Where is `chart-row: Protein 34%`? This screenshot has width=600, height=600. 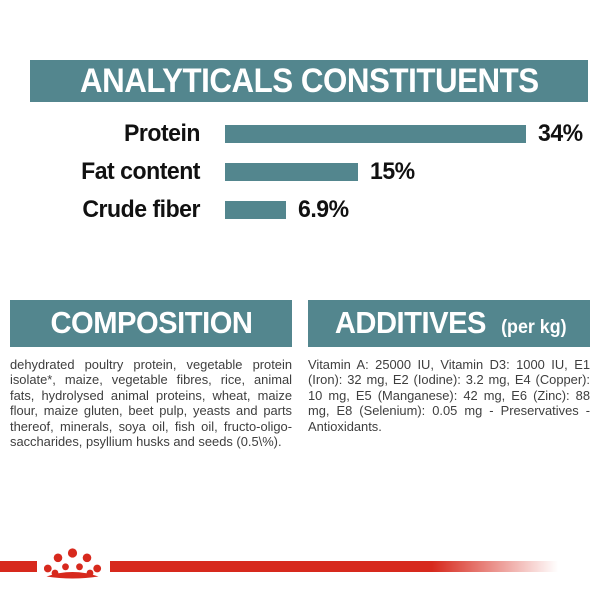 chart-row: Protein 34% is located at coordinates (300, 133).